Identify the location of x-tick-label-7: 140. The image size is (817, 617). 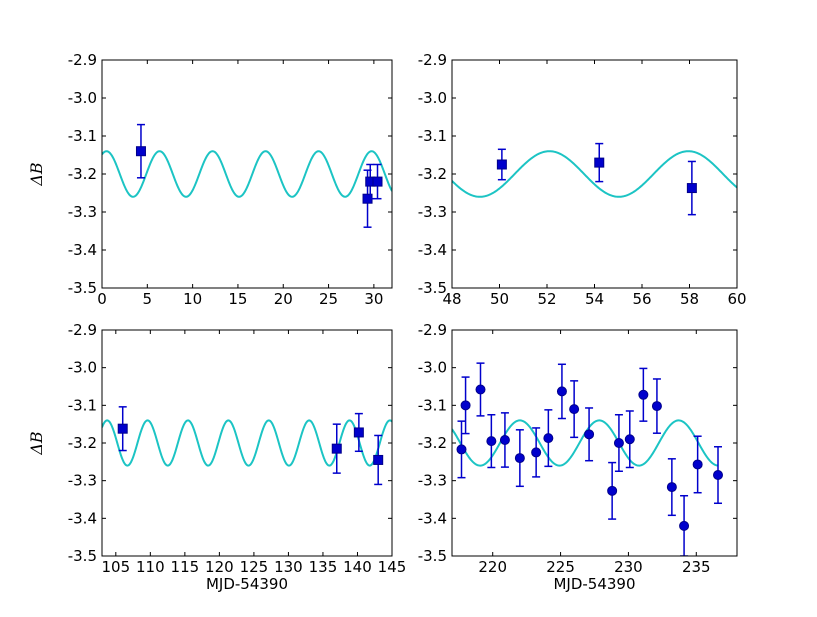
(357, 567).